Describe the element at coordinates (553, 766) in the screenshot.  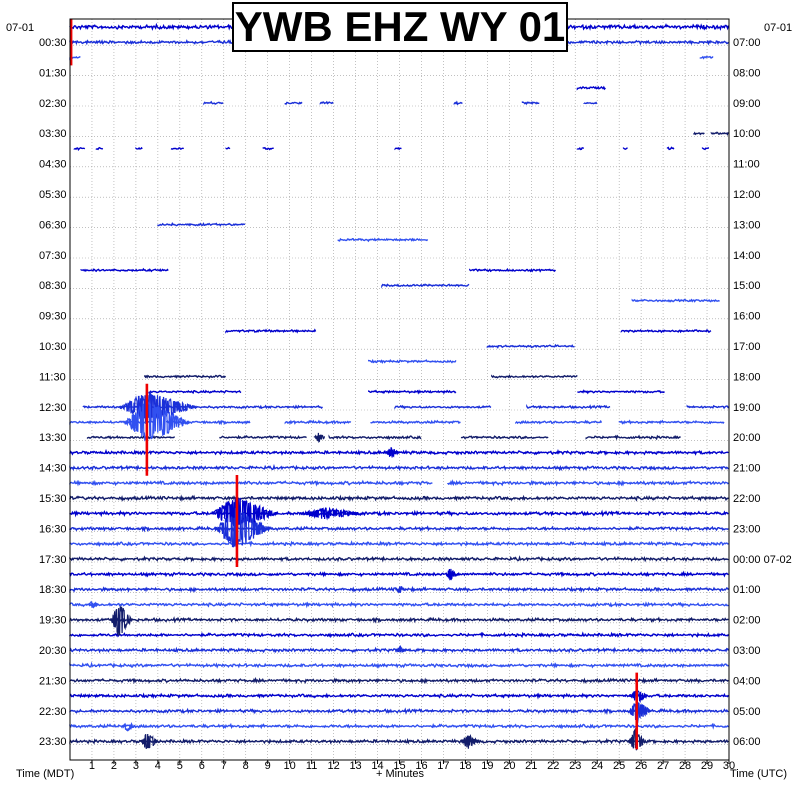
I see `minute-tick-label: 22` at that location.